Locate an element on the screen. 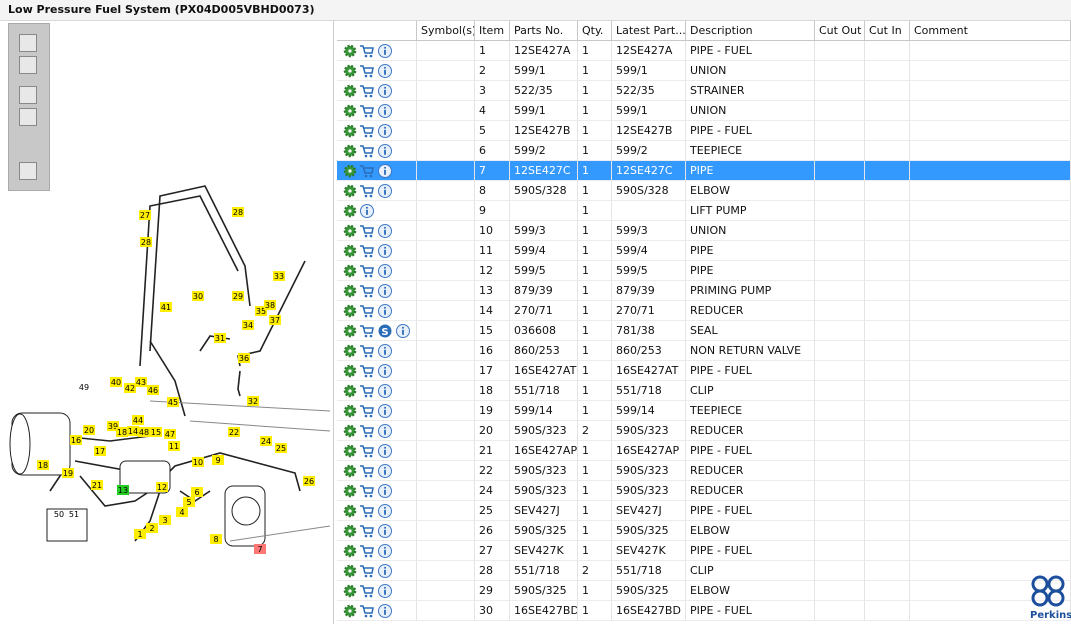 The image size is (1071, 624). table-row: 7 12SE427C 1 12SE427C PIPE is located at coordinates (704, 171).